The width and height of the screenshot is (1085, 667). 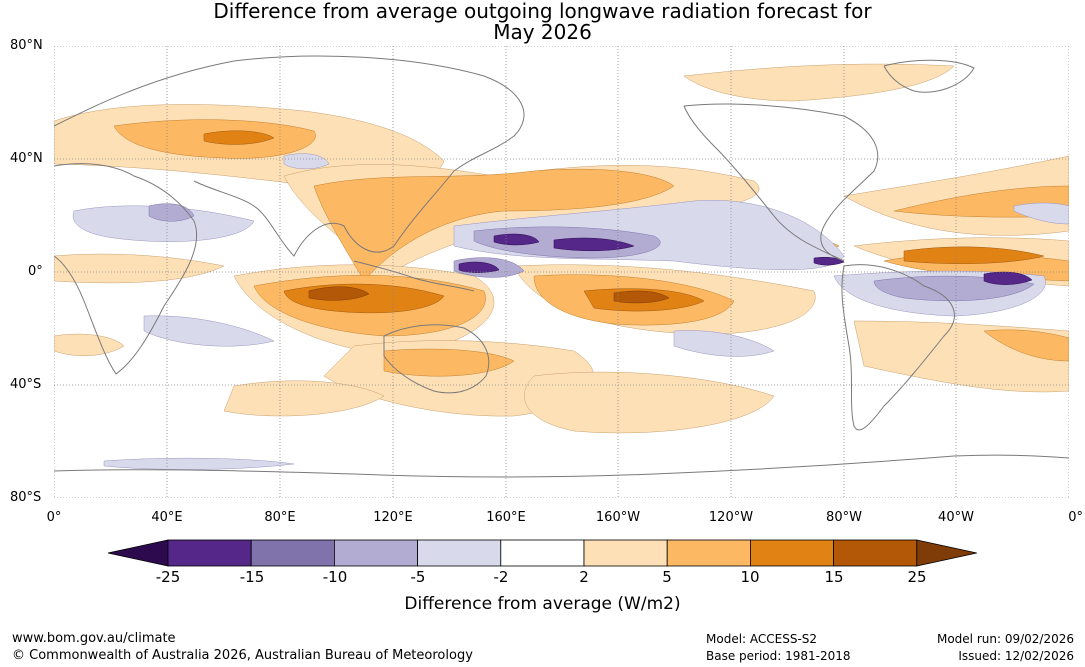 What do you see at coordinates (542, 32) in the screenshot?
I see `chart-title-line-2: May 2026` at bounding box center [542, 32].